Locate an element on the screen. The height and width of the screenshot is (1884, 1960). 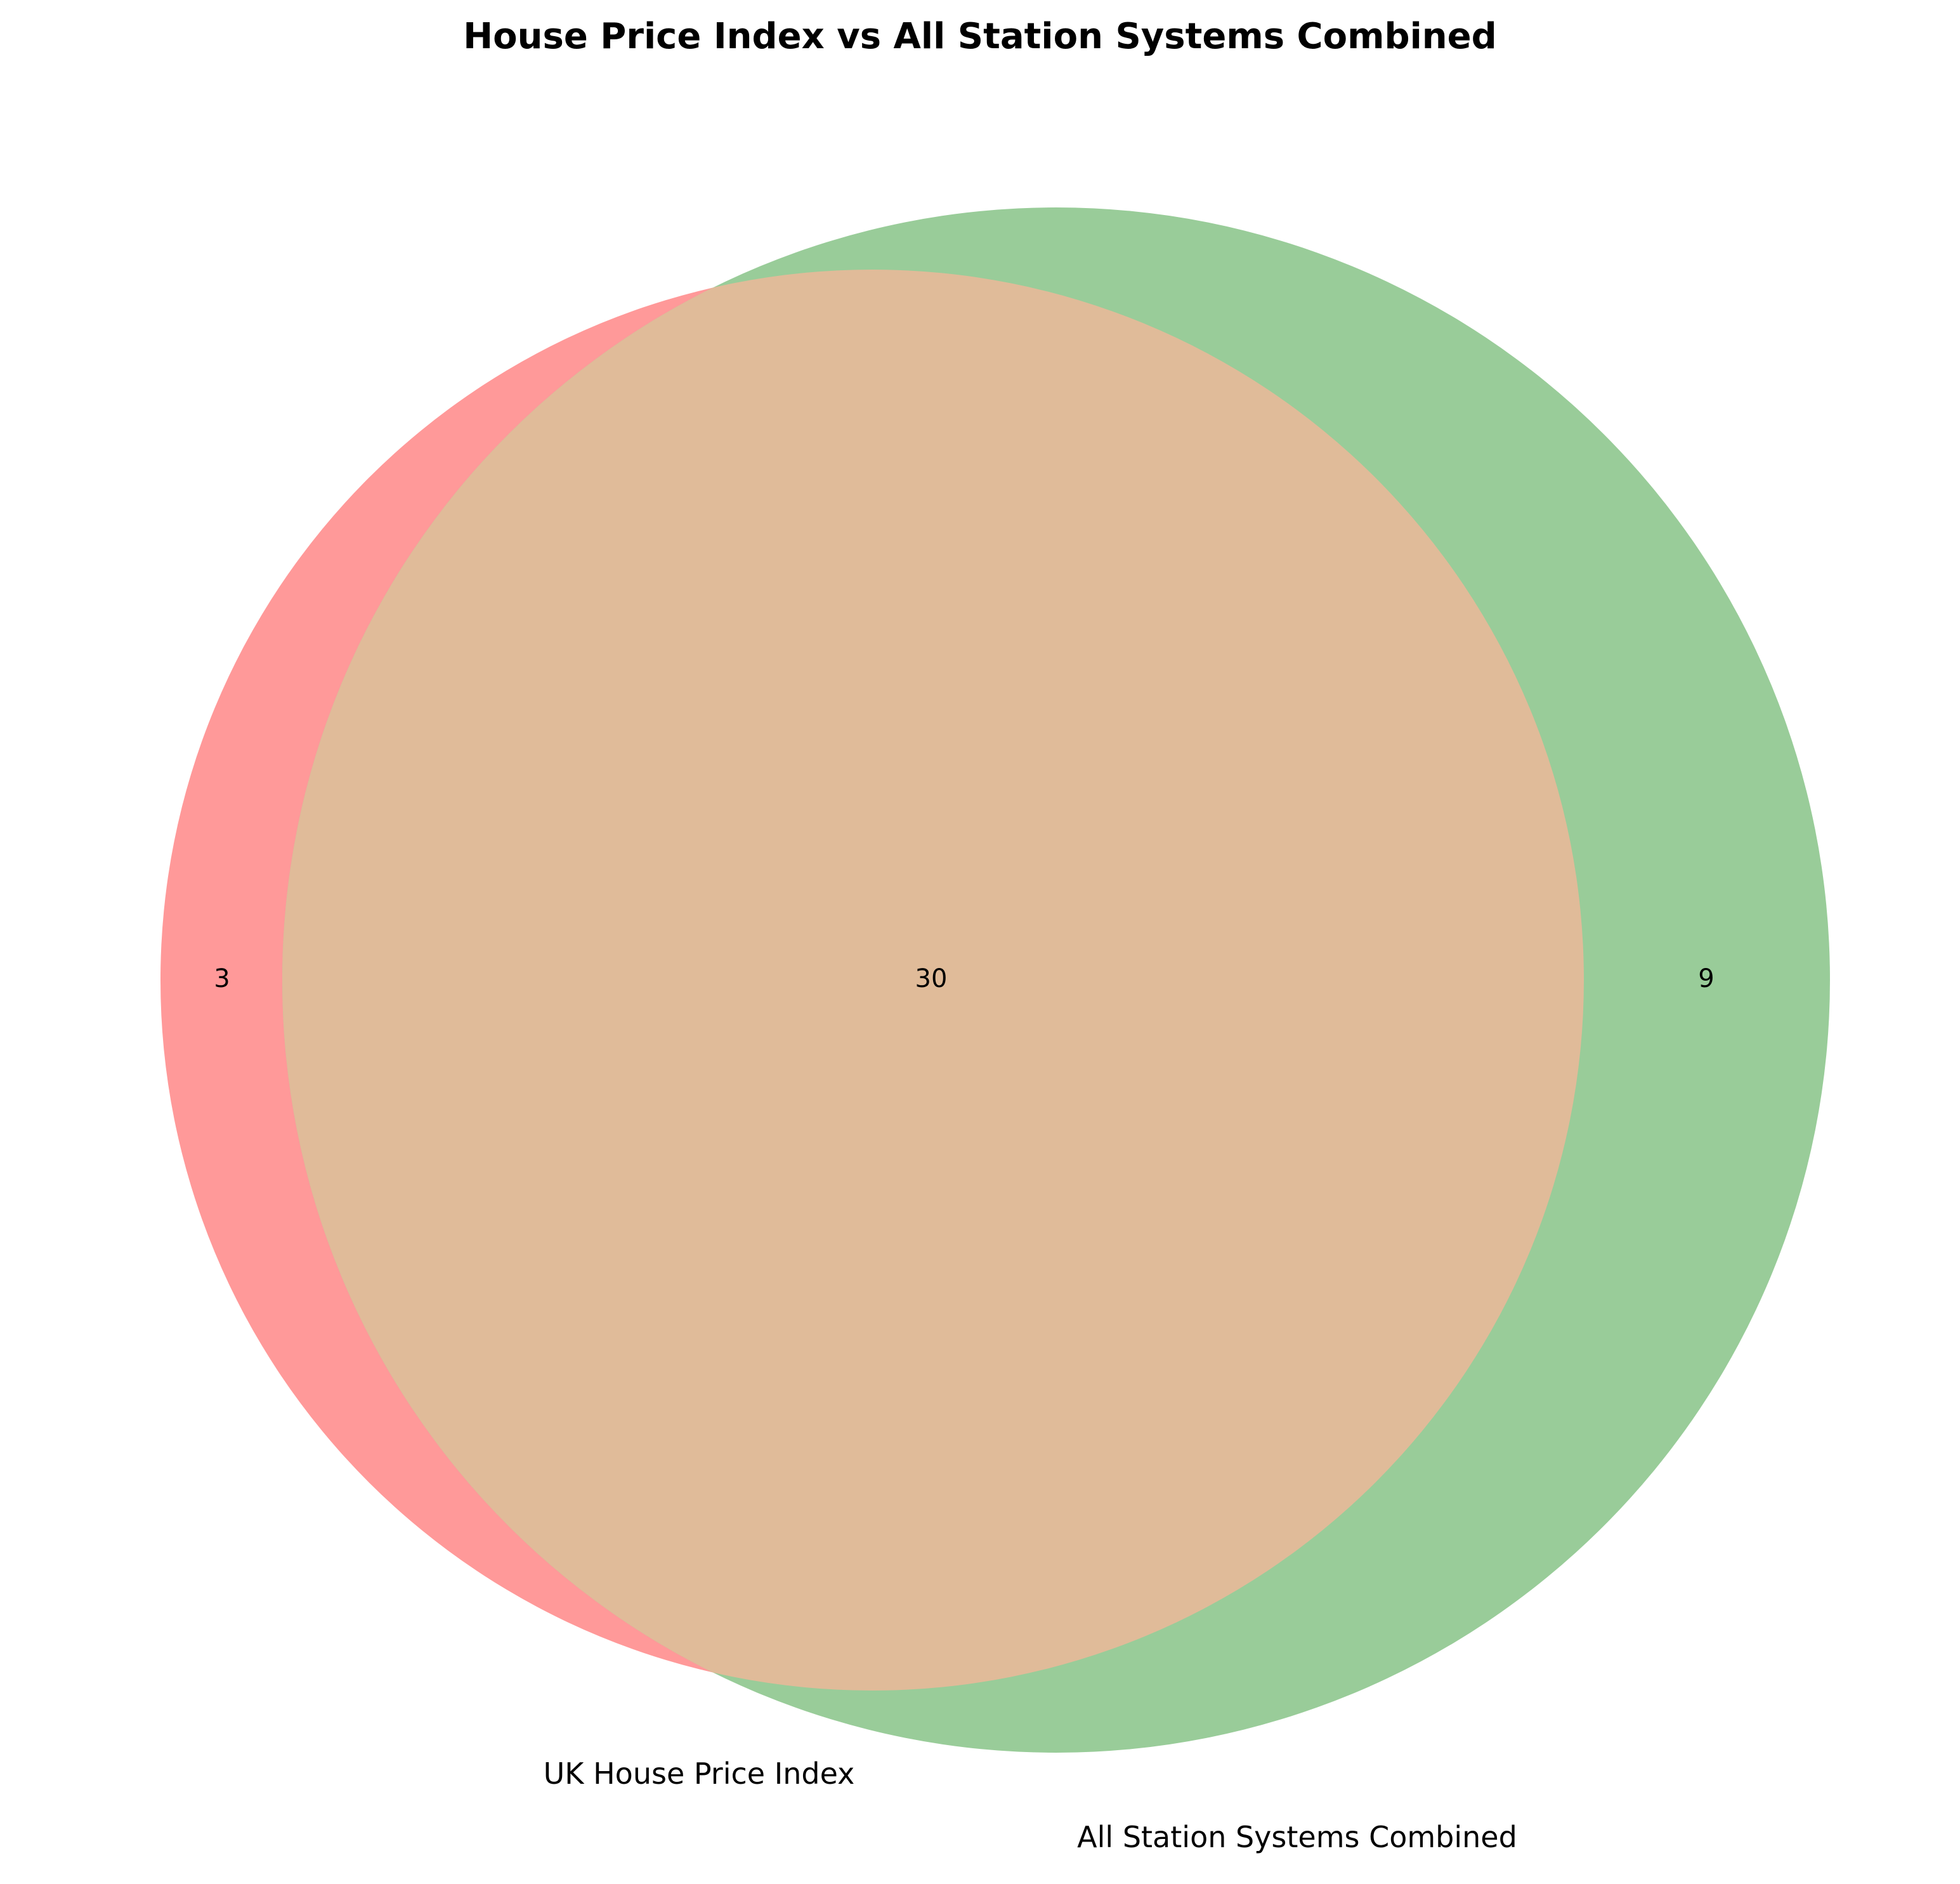
intersection-count: 30 is located at coordinates (931, 978).